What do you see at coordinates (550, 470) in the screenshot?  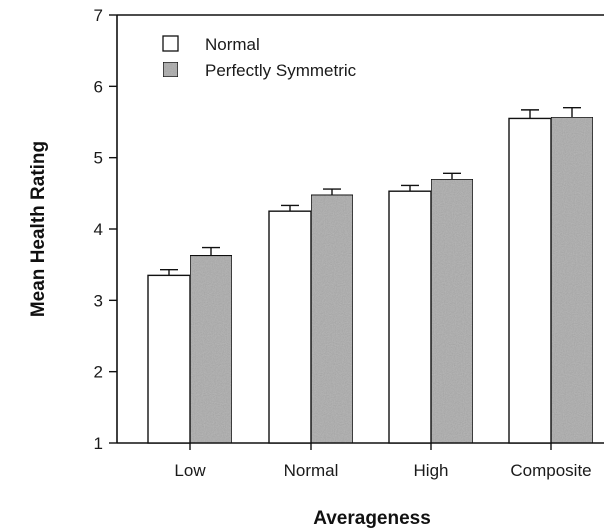 I see `x-tick-label-composite: Composite` at bounding box center [550, 470].